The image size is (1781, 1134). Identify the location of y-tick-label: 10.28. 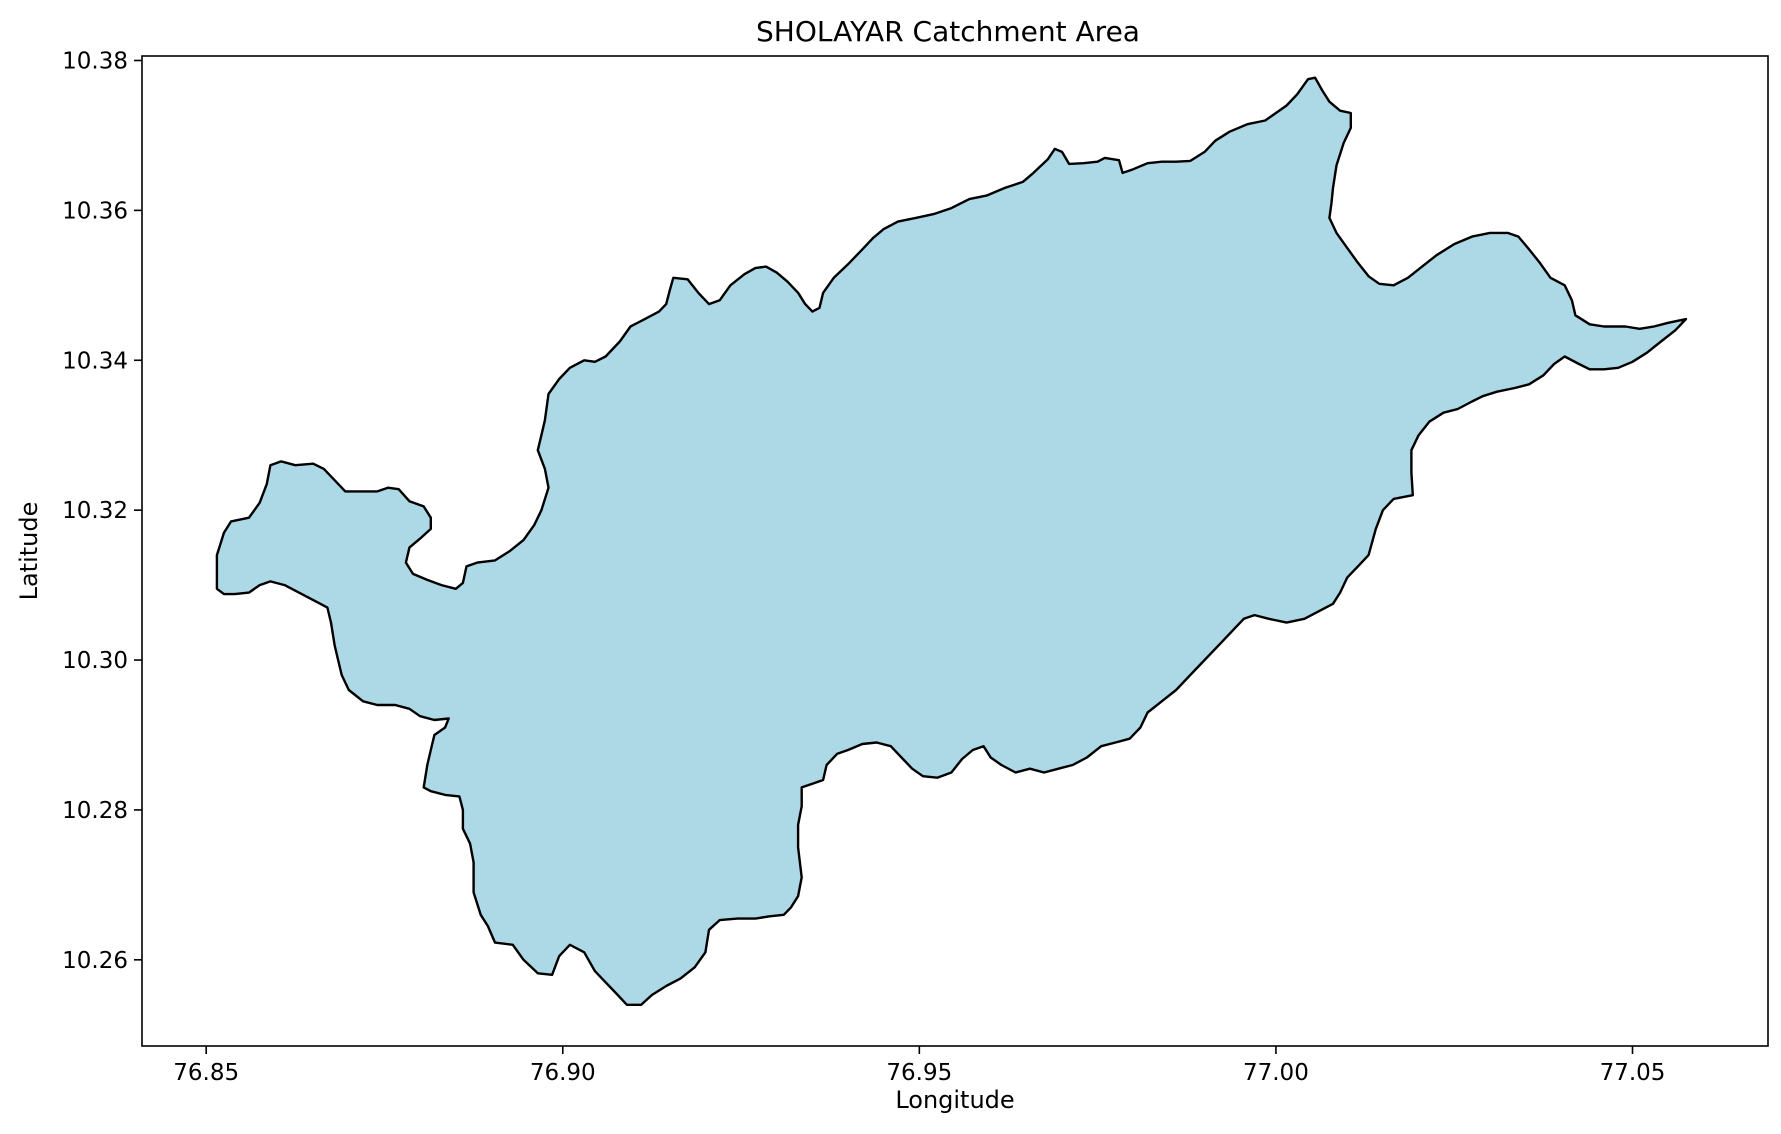
(95, 811).